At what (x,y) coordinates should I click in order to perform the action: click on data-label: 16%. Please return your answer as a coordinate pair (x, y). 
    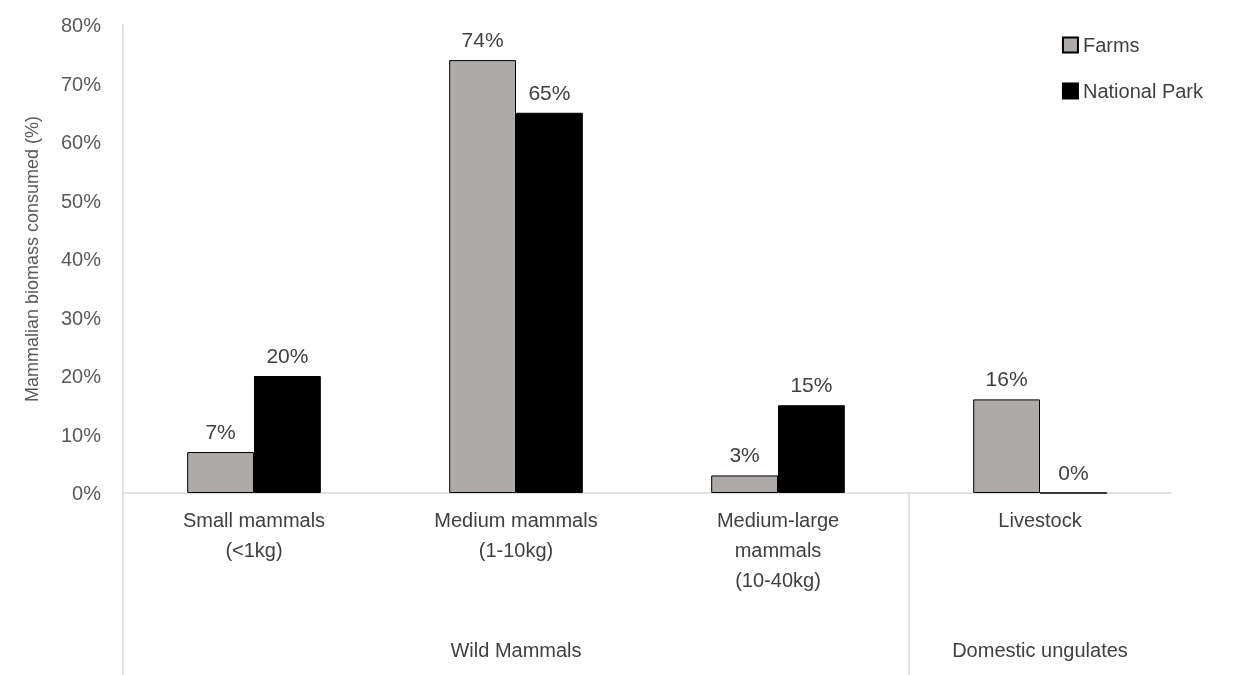
    Looking at the image, I should click on (1006, 379).